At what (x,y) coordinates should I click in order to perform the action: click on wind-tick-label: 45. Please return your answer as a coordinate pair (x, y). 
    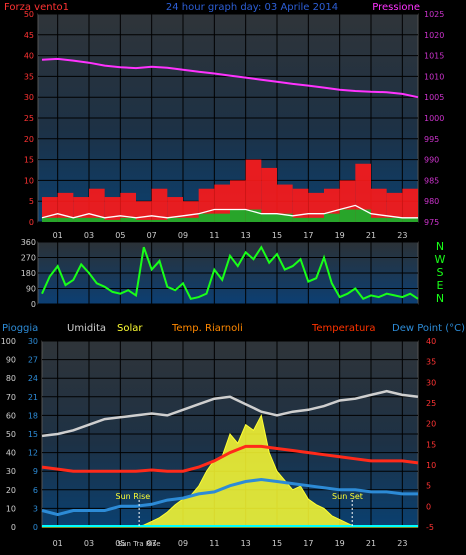
    Looking at the image, I should click on (29, 35).